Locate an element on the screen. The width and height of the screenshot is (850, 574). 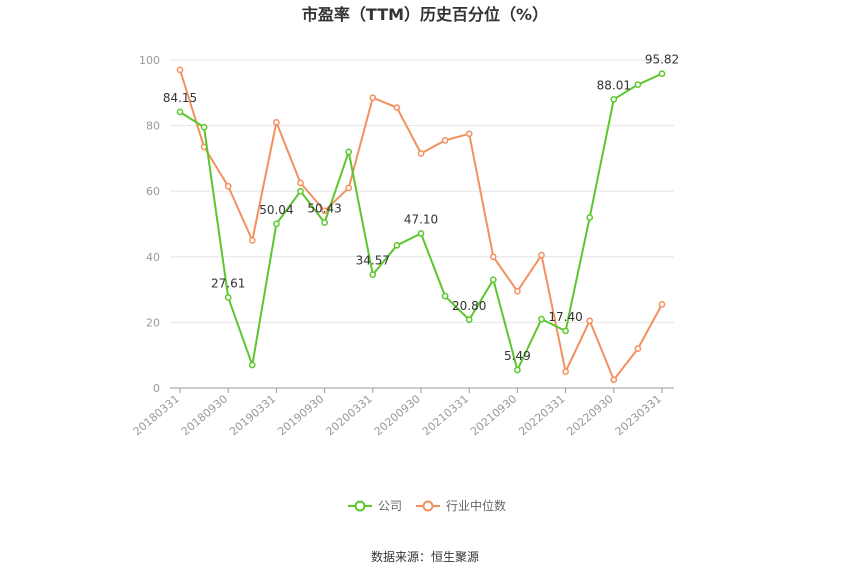
chart-title: 市盈率（TTM）历史百分位（%） is located at coordinates (425, 14).